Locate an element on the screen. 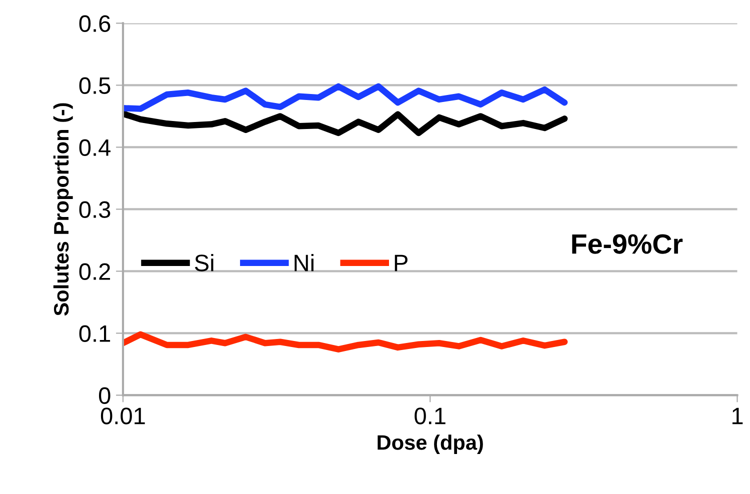  legend-label: P is located at coordinates (401, 263).